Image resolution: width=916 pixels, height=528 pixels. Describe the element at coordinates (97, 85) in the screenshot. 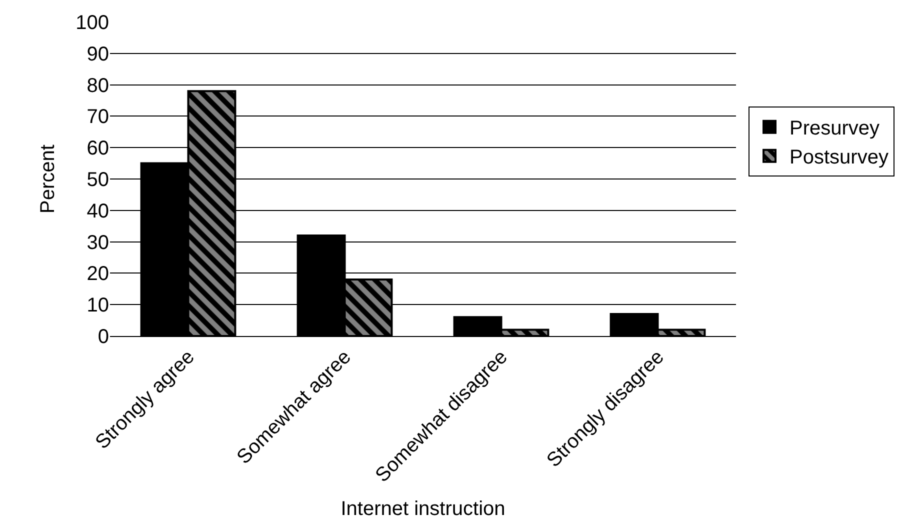

I see `y-tick-label: 80` at that location.